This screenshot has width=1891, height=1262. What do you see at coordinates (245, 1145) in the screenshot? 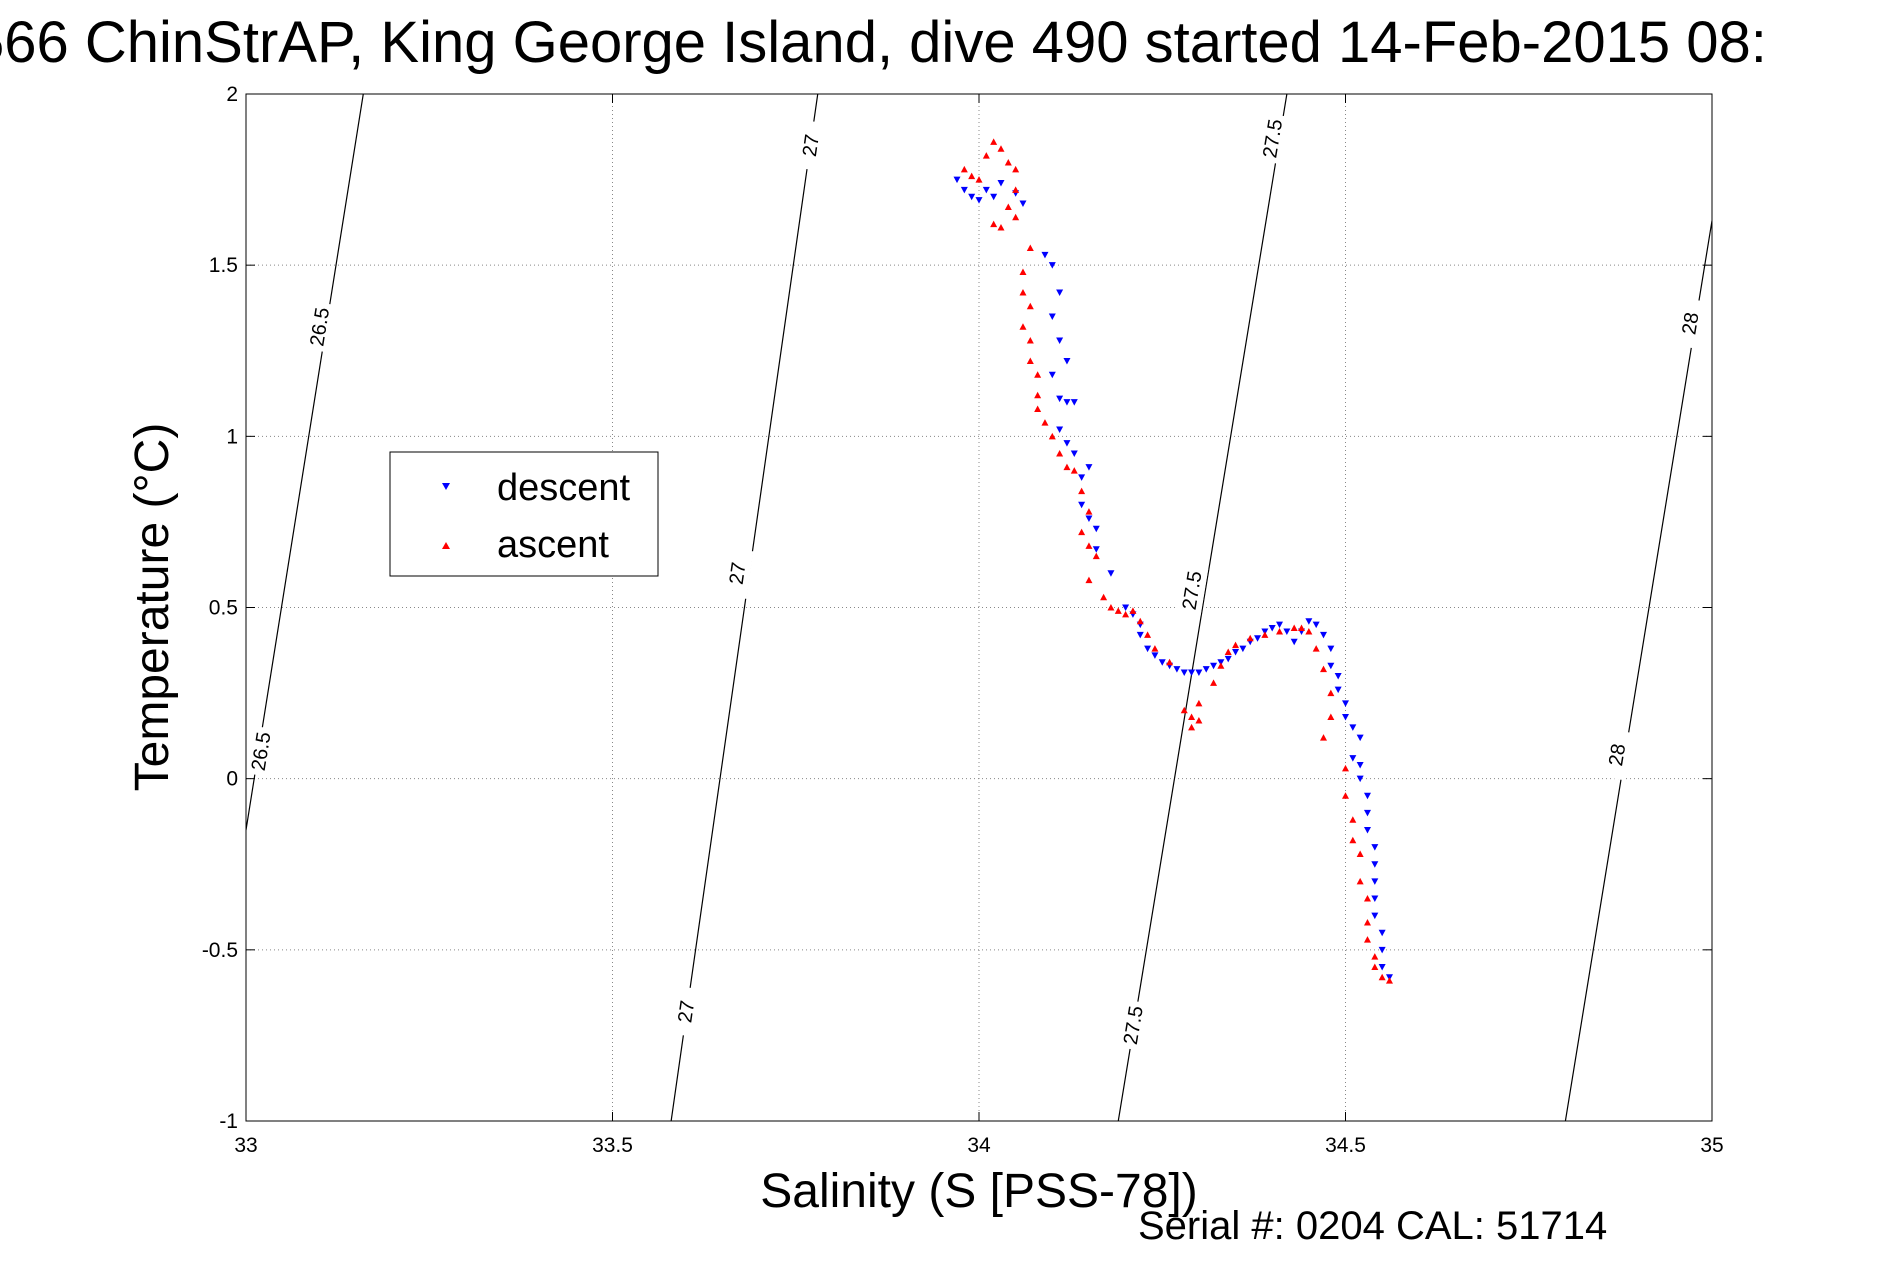
I see `x-tick-label: 33` at bounding box center [245, 1145].